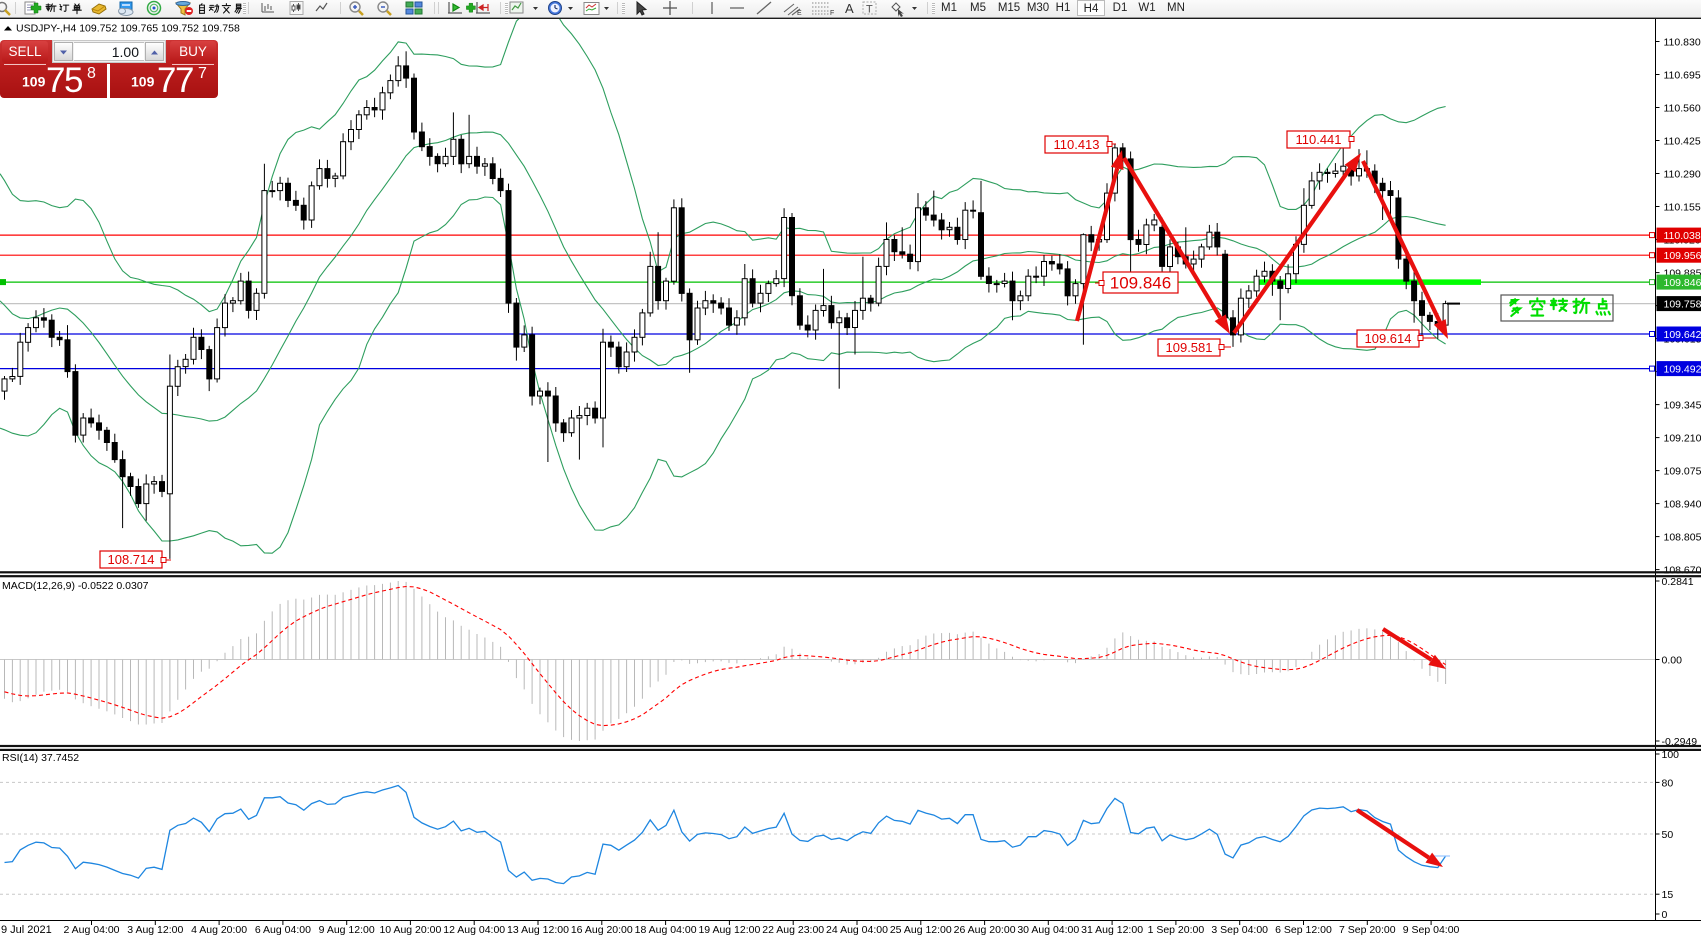 The height and width of the screenshot is (940, 1701). What do you see at coordinates (1682, 305) in the screenshot?
I see `svg-text: 109.758` at bounding box center [1682, 305].